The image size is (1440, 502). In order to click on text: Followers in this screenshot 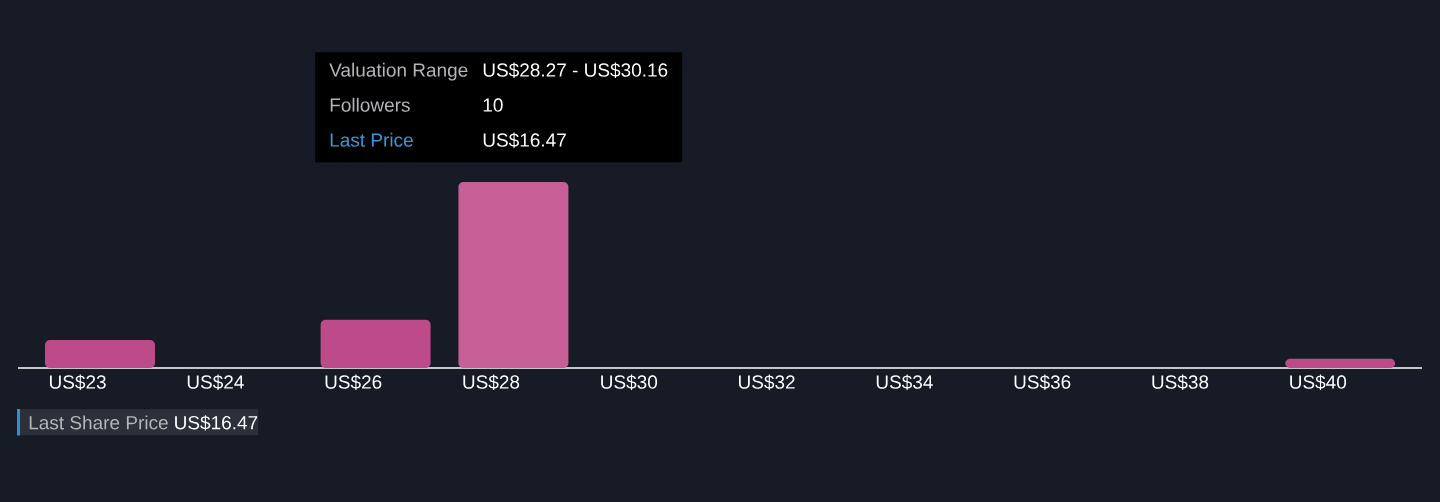, I will do `click(370, 104)`.